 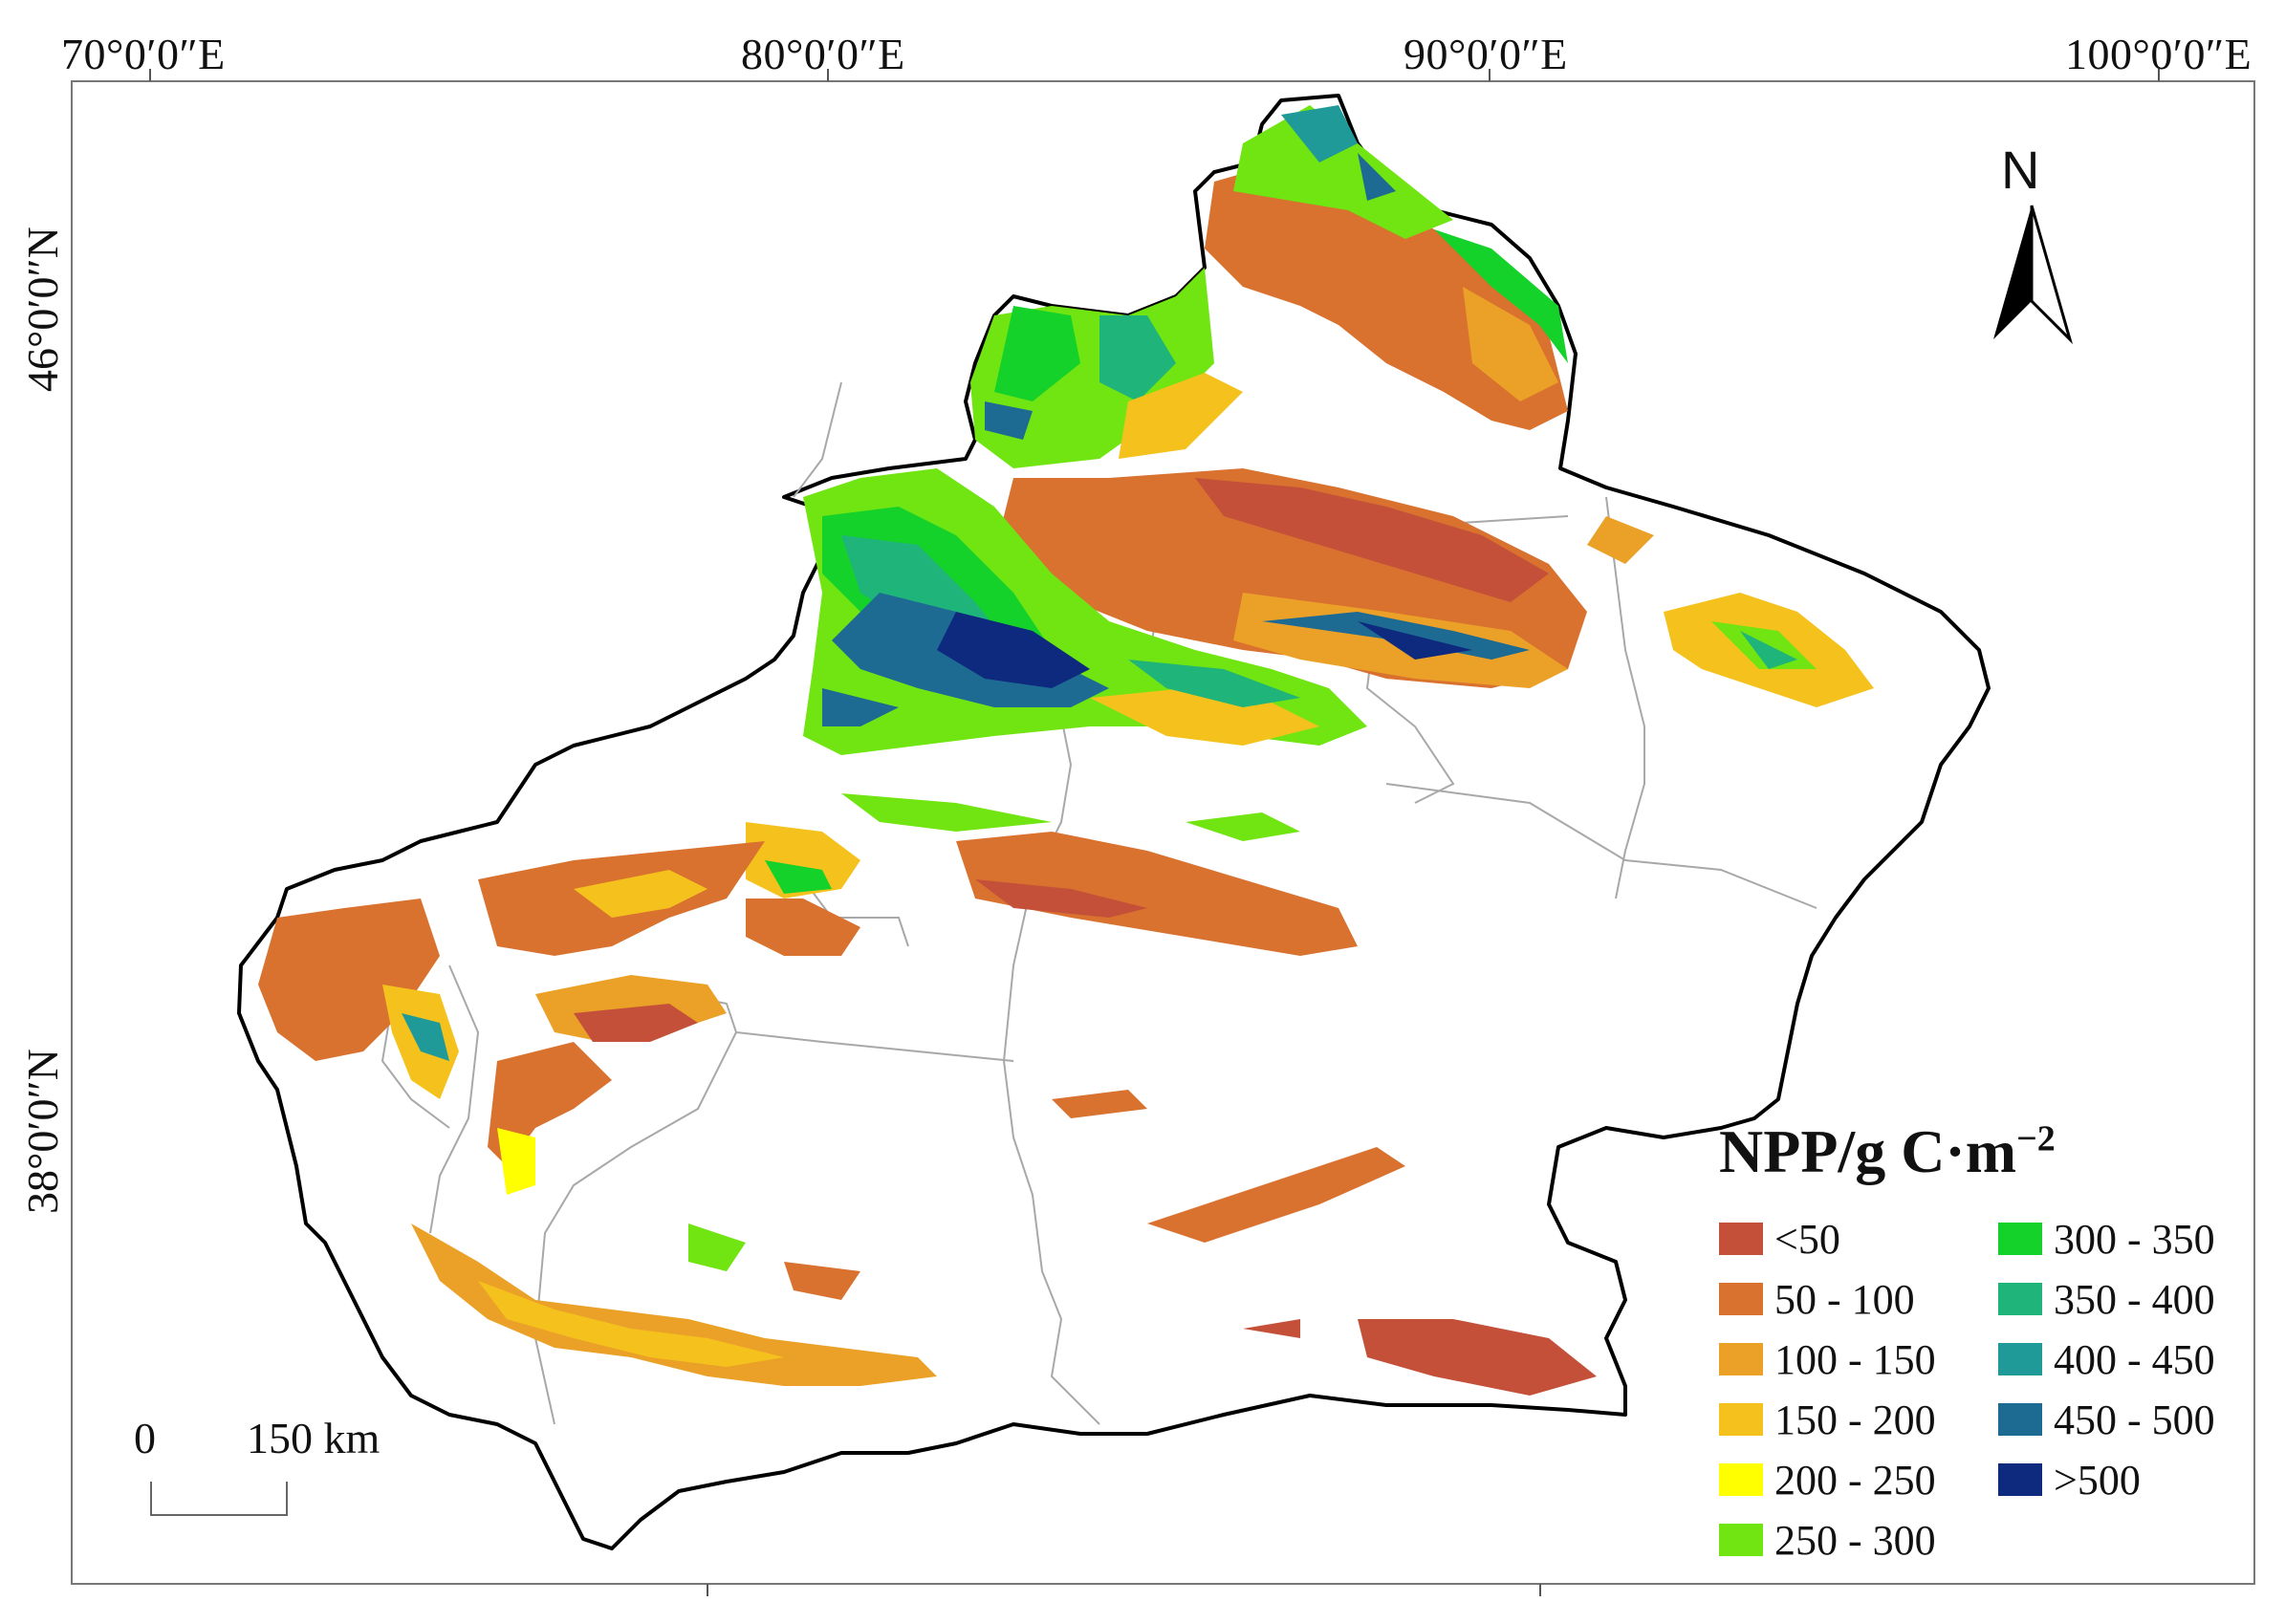 What do you see at coordinates (1844, 1299) in the screenshot?
I see `legend-label: 50 - 100` at bounding box center [1844, 1299].